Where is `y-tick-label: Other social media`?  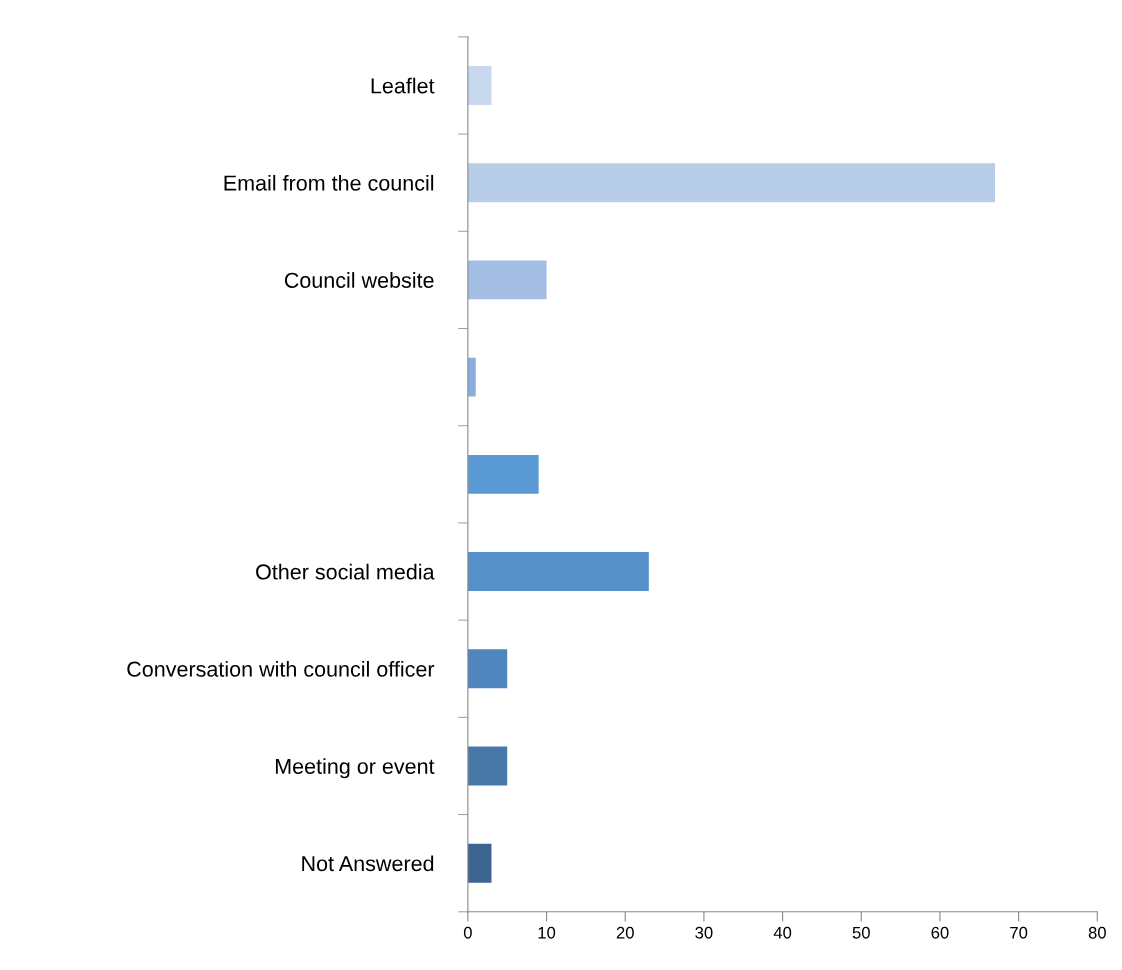 y-tick-label: Other social media is located at coordinates (345, 571).